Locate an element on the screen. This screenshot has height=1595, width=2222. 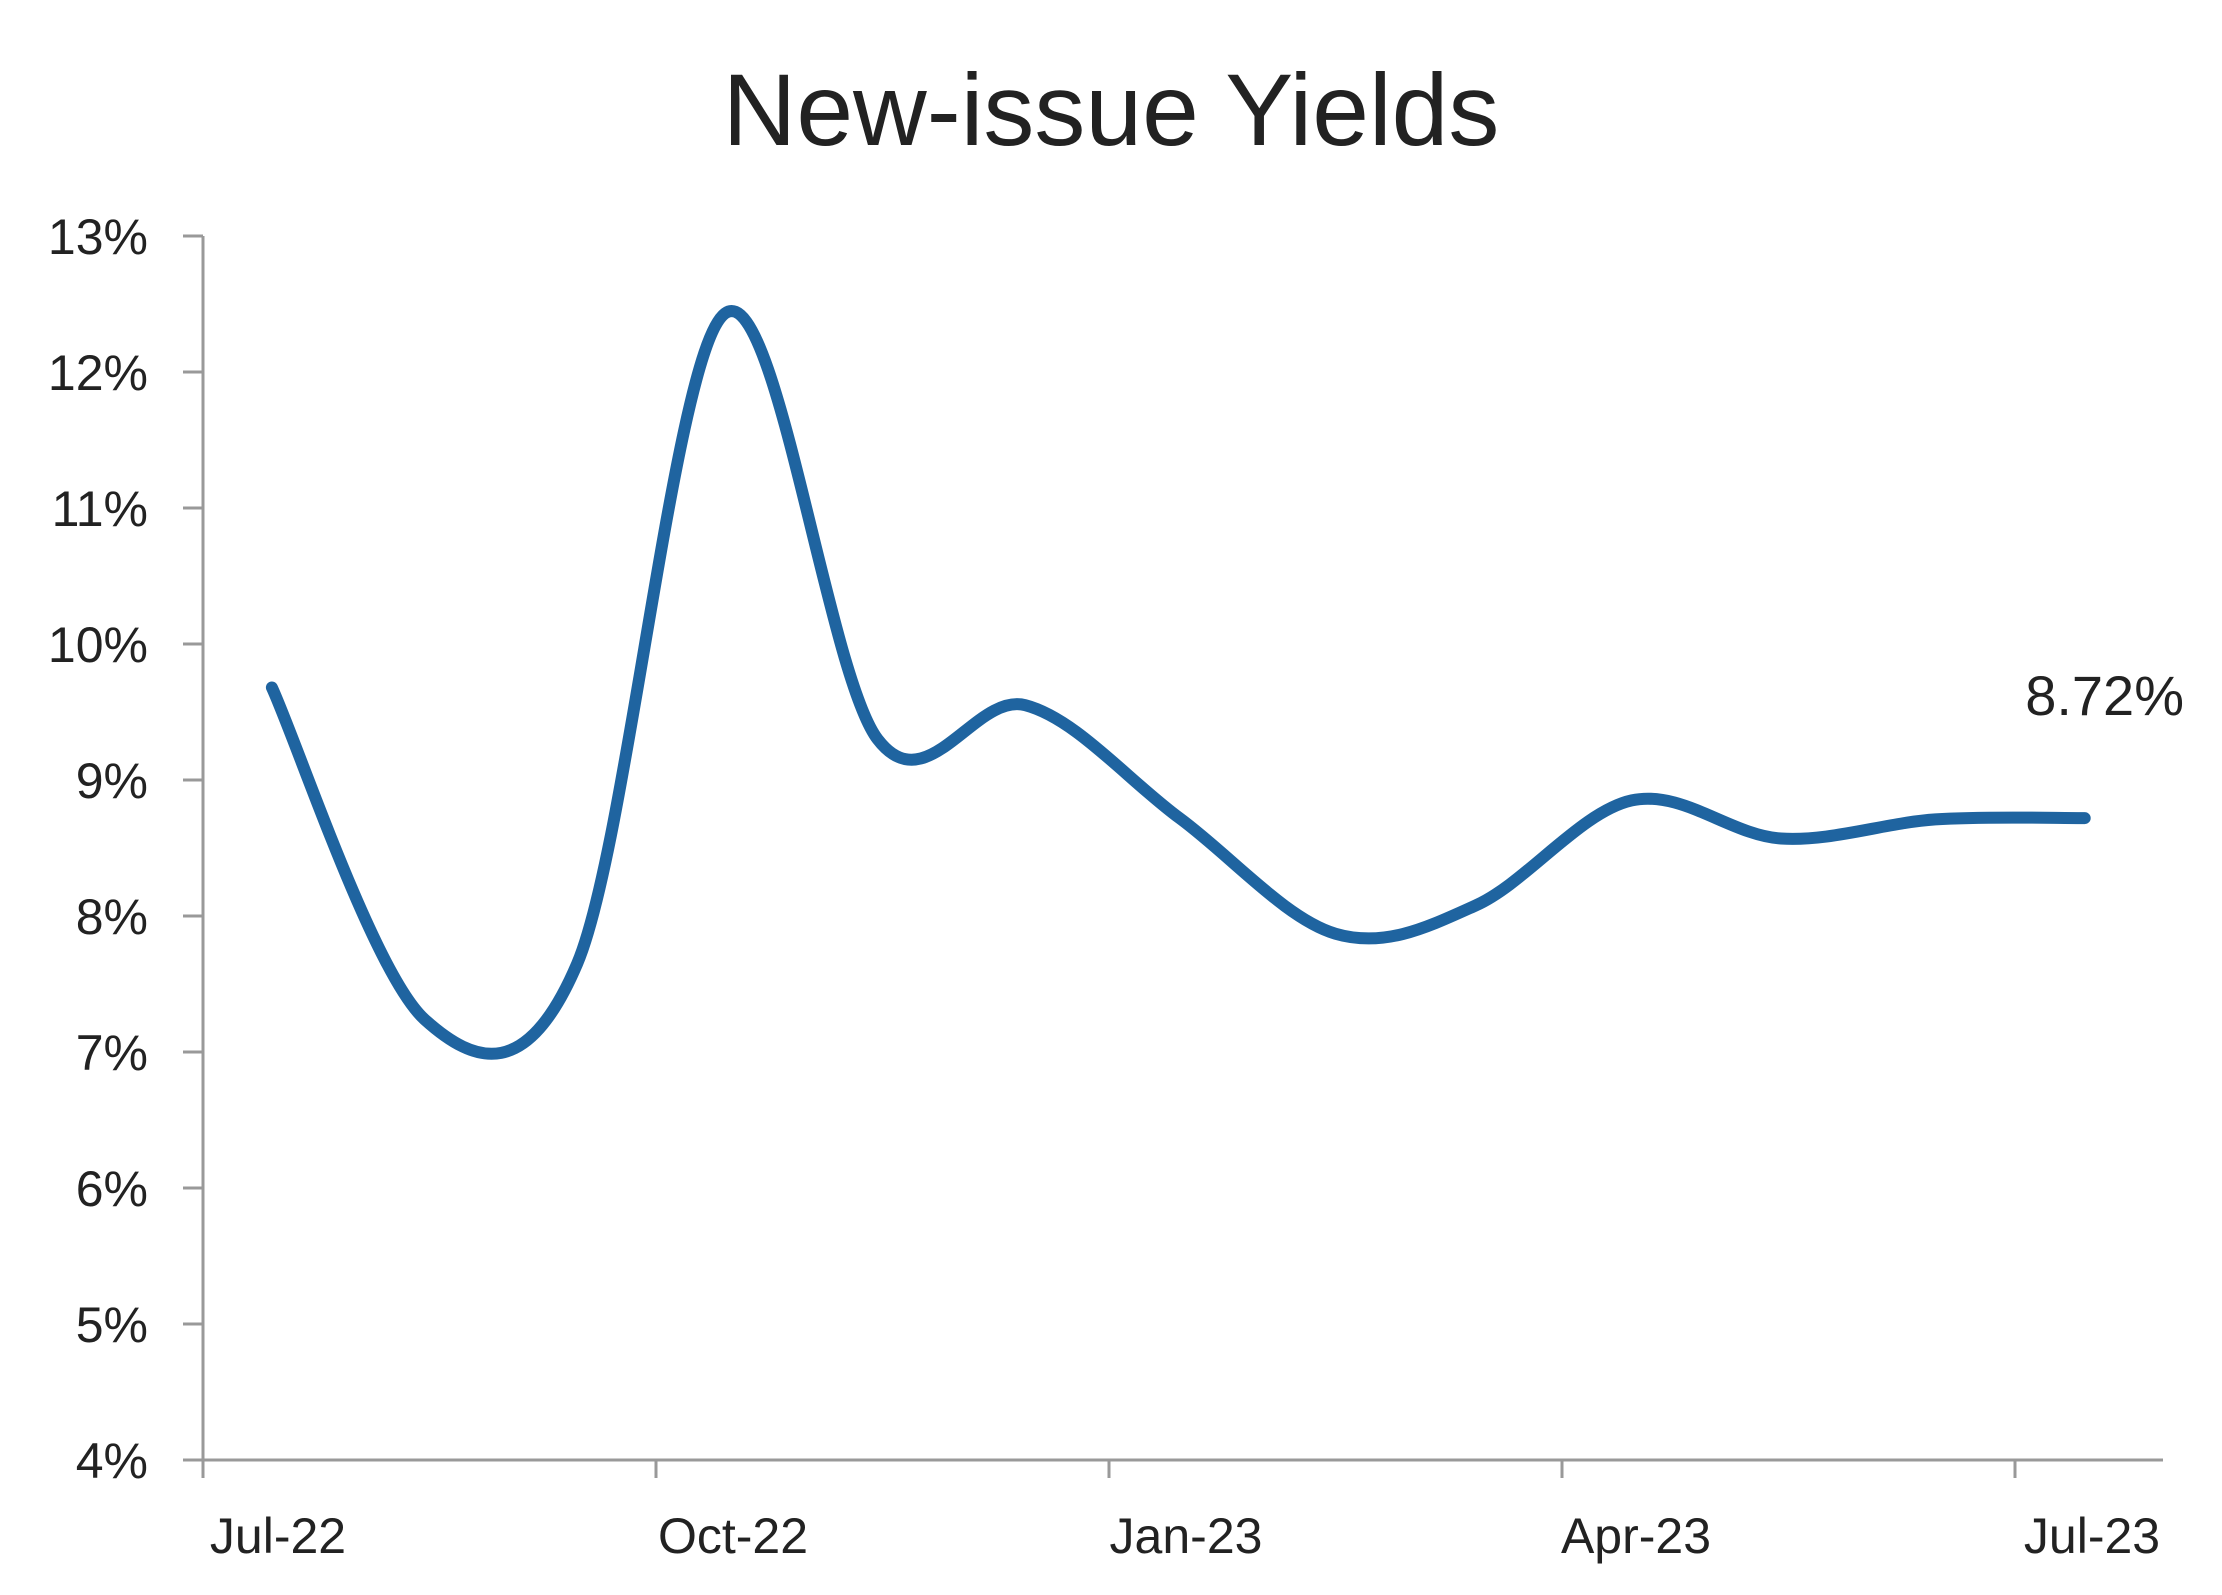
chart-title: New-issue Yields is located at coordinates (1111, 110).